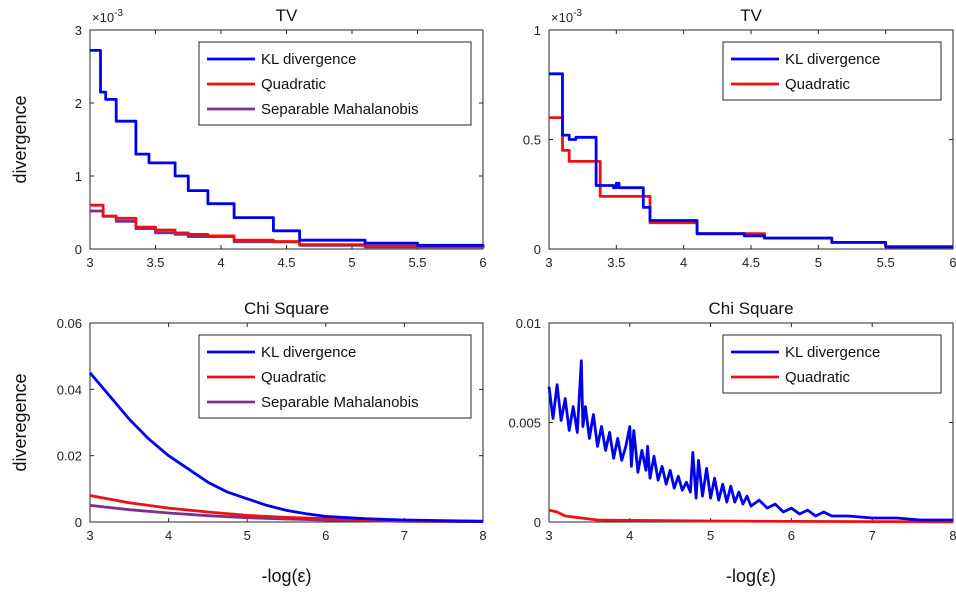 This screenshot has height=593, width=956. What do you see at coordinates (89, 262) in the screenshot?
I see `panel-1-xtick-label: 3` at bounding box center [89, 262].